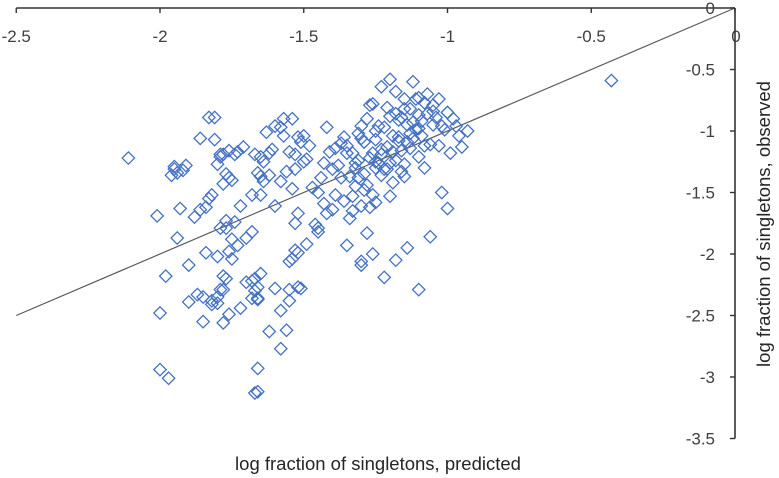  I want to click on y-tick-label: 0, so click(710, 9).